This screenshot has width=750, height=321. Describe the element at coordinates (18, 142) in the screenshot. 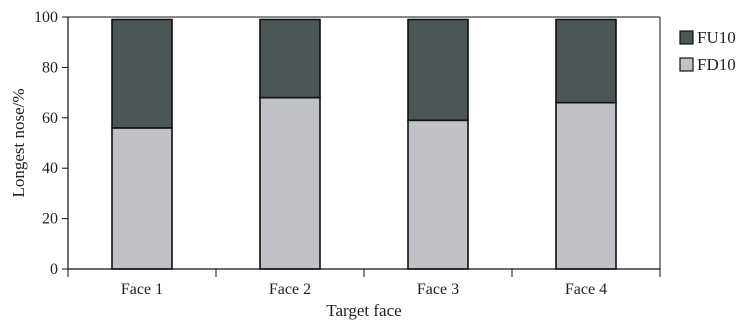

I see `y-axis-label: Longest nose/%` at that location.